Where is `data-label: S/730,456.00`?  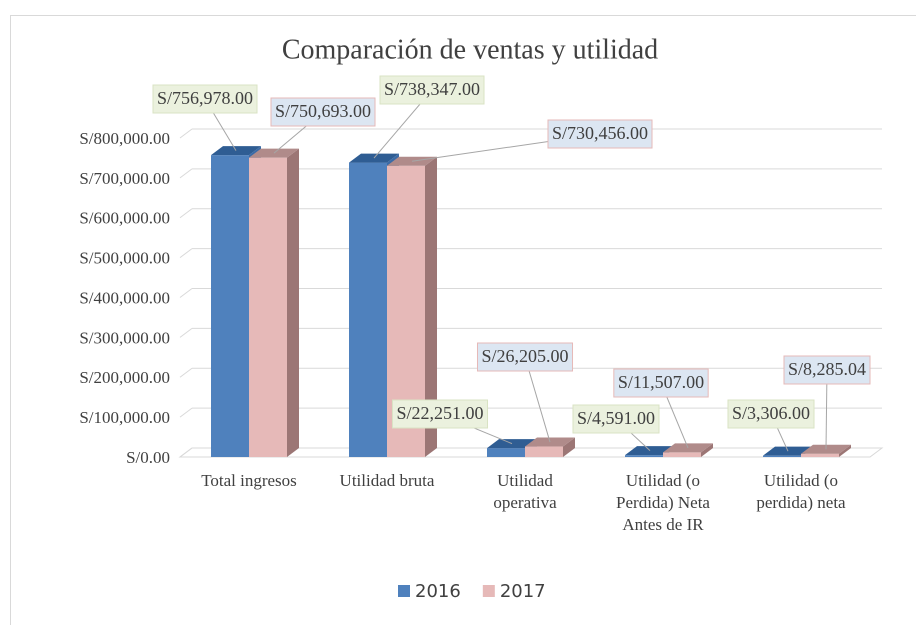 data-label: S/730,456.00 is located at coordinates (600, 133).